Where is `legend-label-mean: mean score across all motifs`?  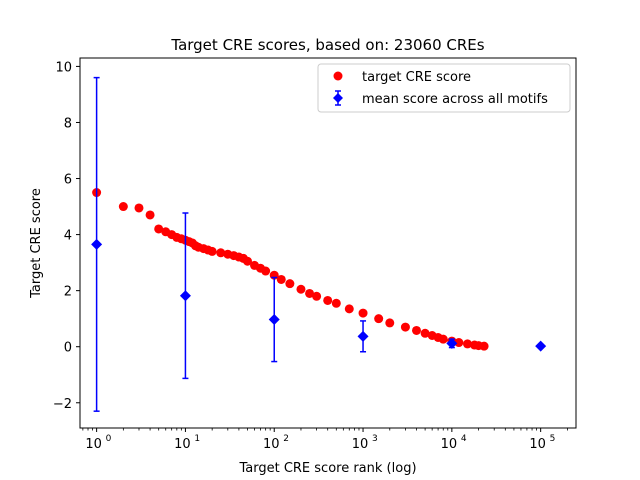 legend-label-mean: mean score across all motifs is located at coordinates (455, 99).